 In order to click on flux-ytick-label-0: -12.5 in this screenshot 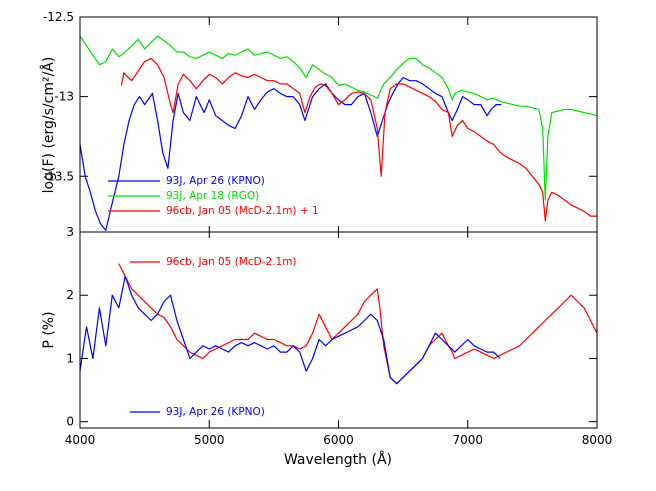, I will do `click(58, 17)`.